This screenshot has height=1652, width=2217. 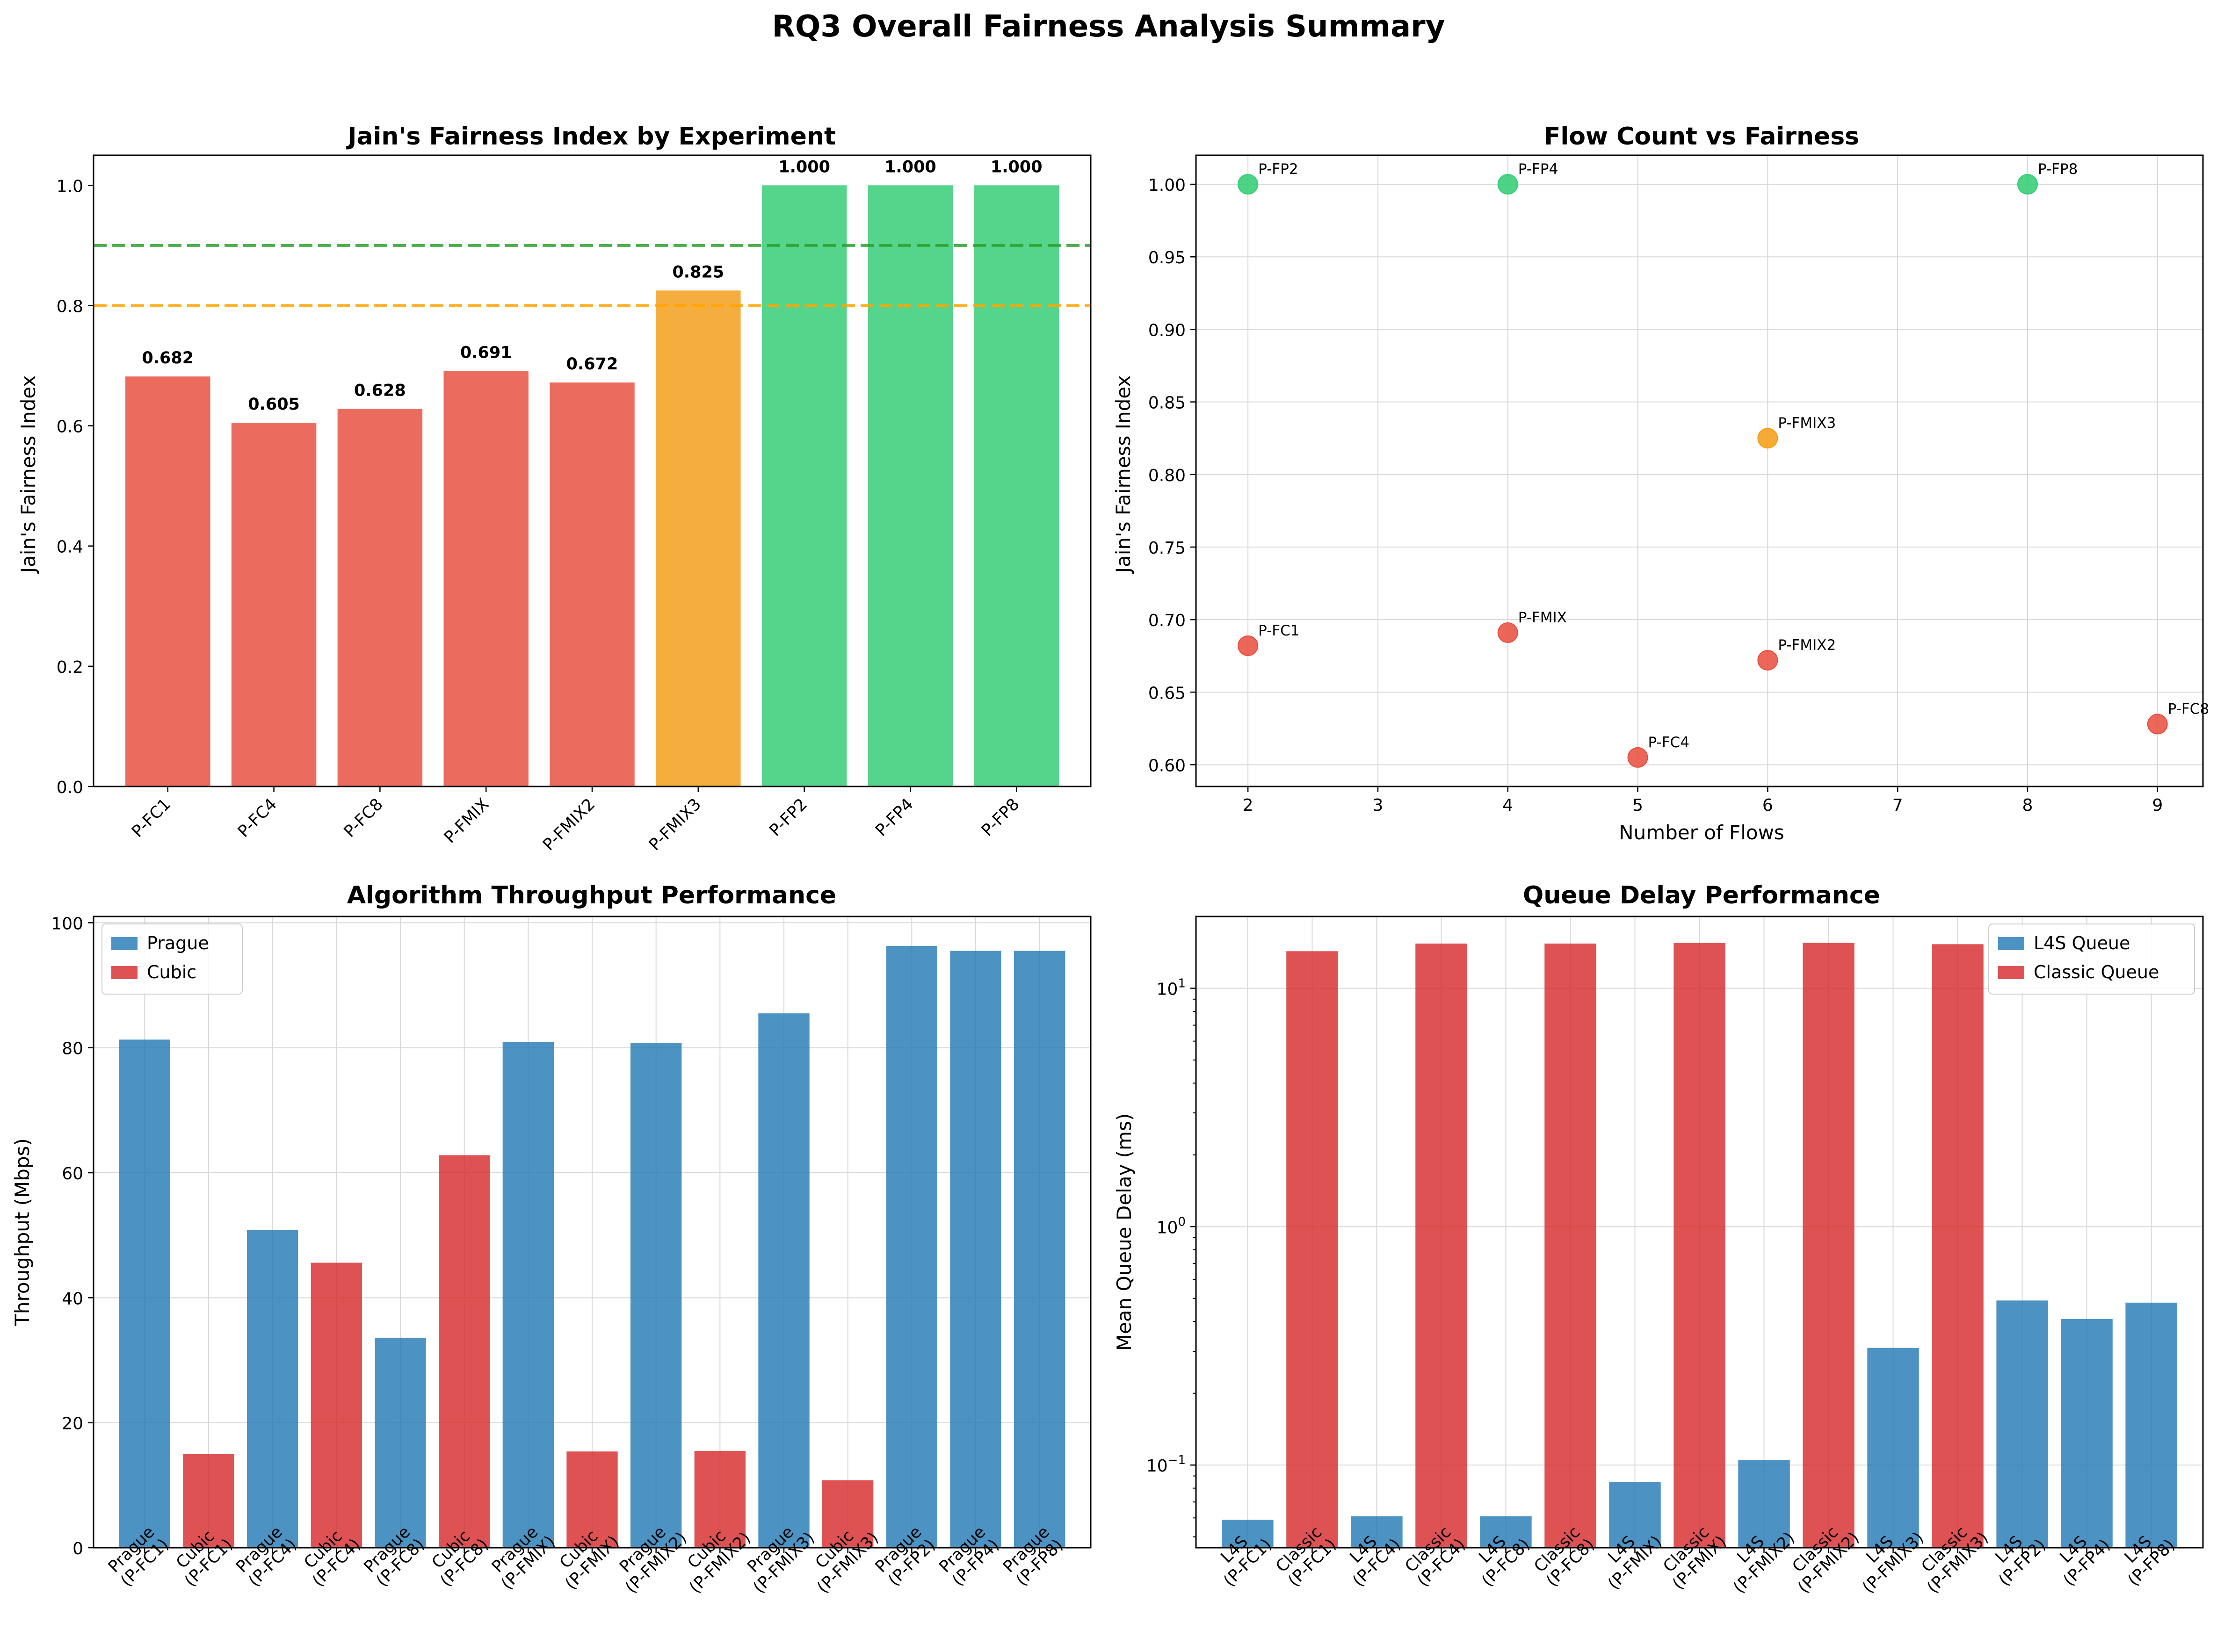 I want to click on bar-value-label: 0.825, so click(x=698, y=272).